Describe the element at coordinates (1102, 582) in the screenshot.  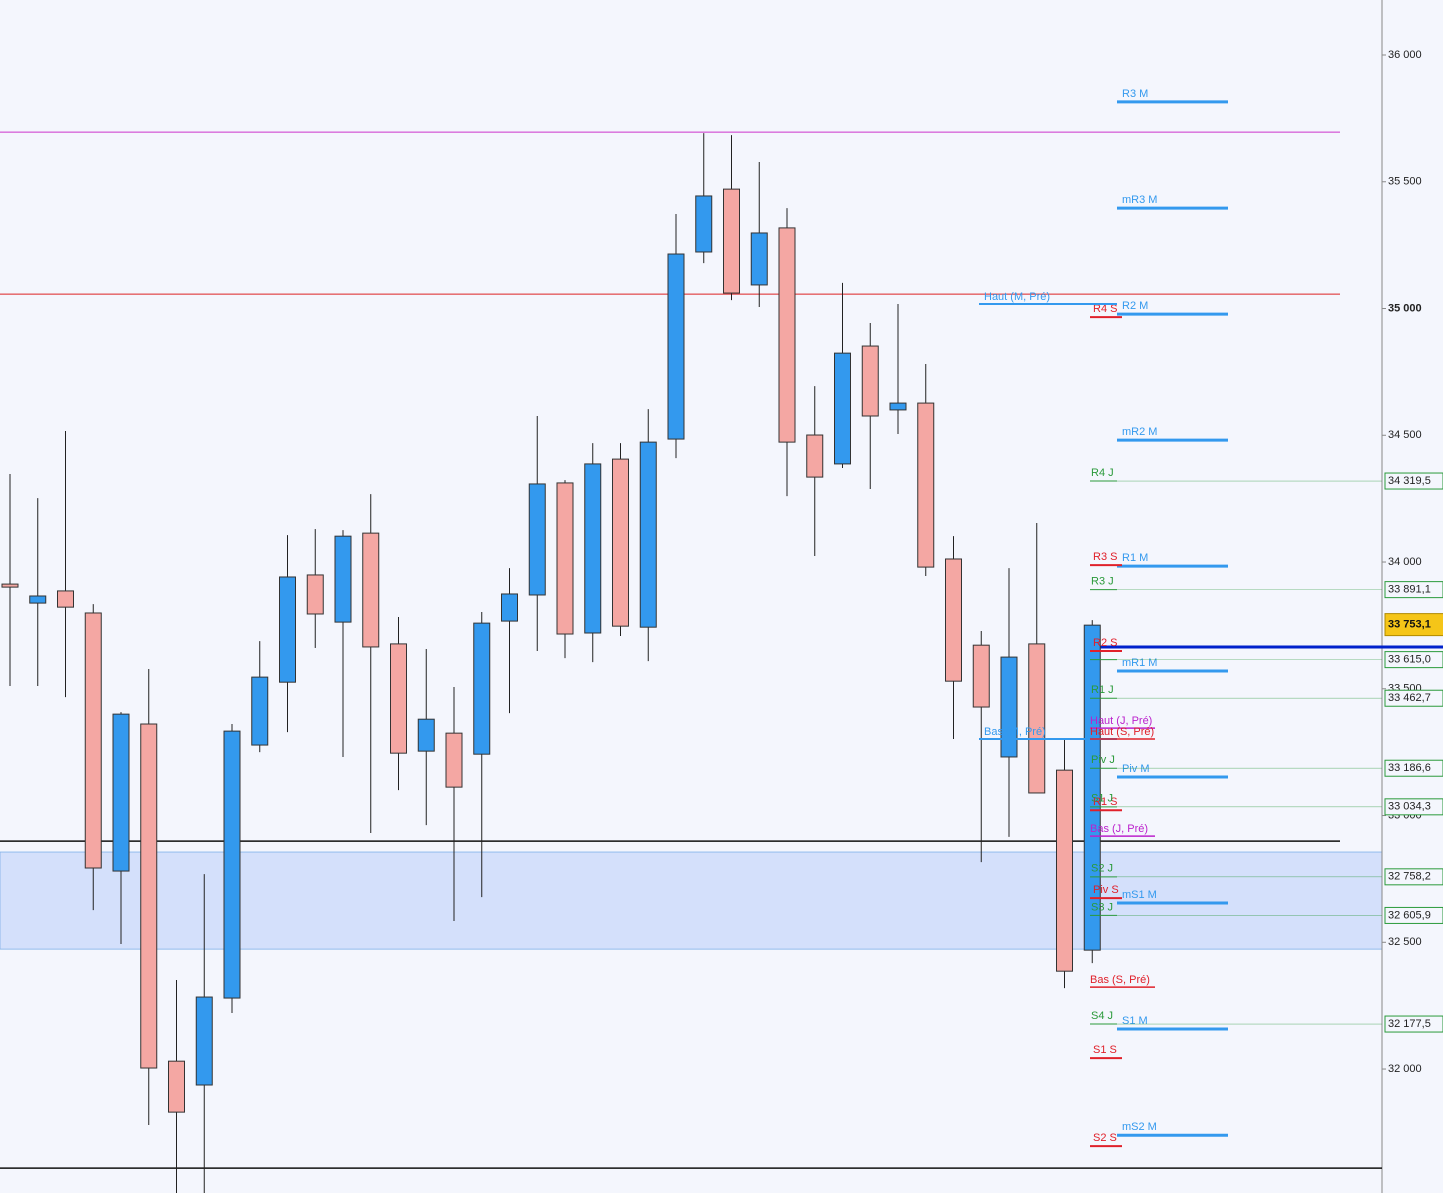
I see `pivot-label: R3 J` at that location.